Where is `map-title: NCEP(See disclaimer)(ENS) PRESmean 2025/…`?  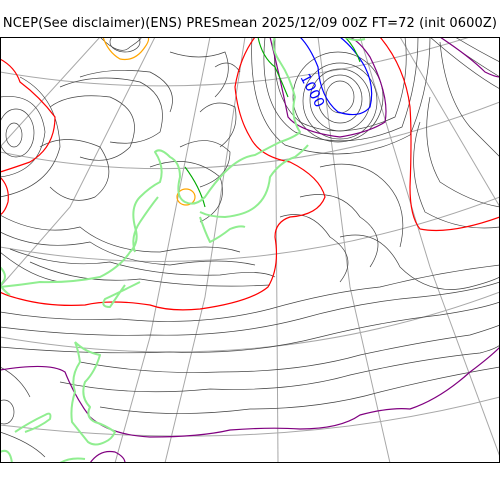 map-title: NCEP(See disclaimer)(ENS) PRESmean 2025/… is located at coordinates (250, 23).